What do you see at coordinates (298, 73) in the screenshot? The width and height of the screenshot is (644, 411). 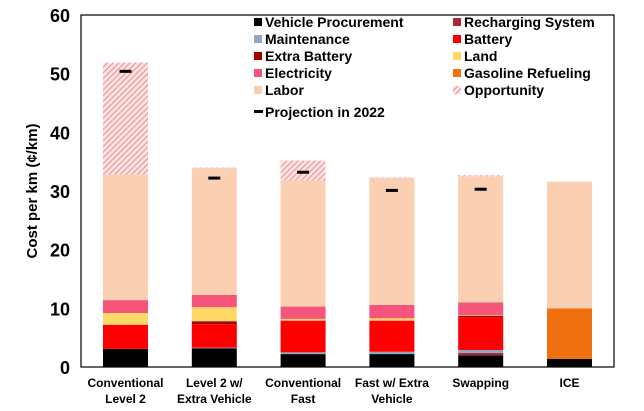 I see `legend-label: Electricity` at bounding box center [298, 73].